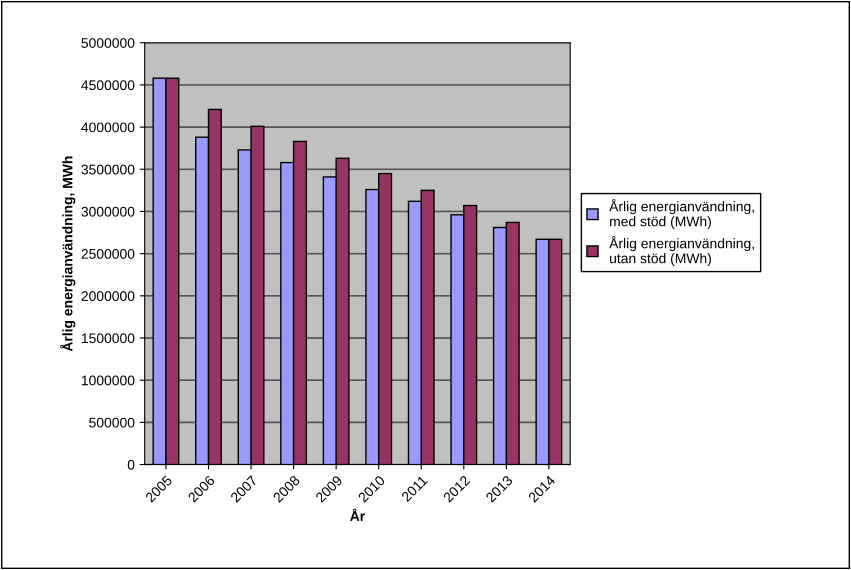 This screenshot has height=570, width=851. I want to click on y-tick-label: 1500000, so click(108, 338).